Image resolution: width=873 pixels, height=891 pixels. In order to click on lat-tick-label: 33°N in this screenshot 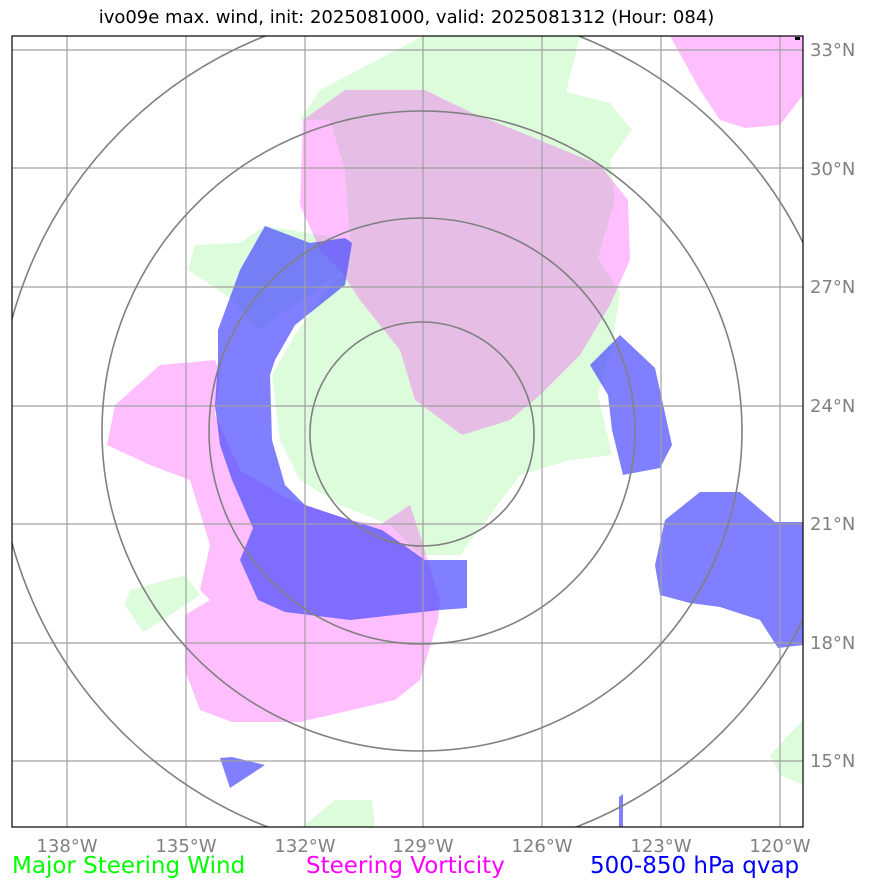, I will do `click(832, 50)`.